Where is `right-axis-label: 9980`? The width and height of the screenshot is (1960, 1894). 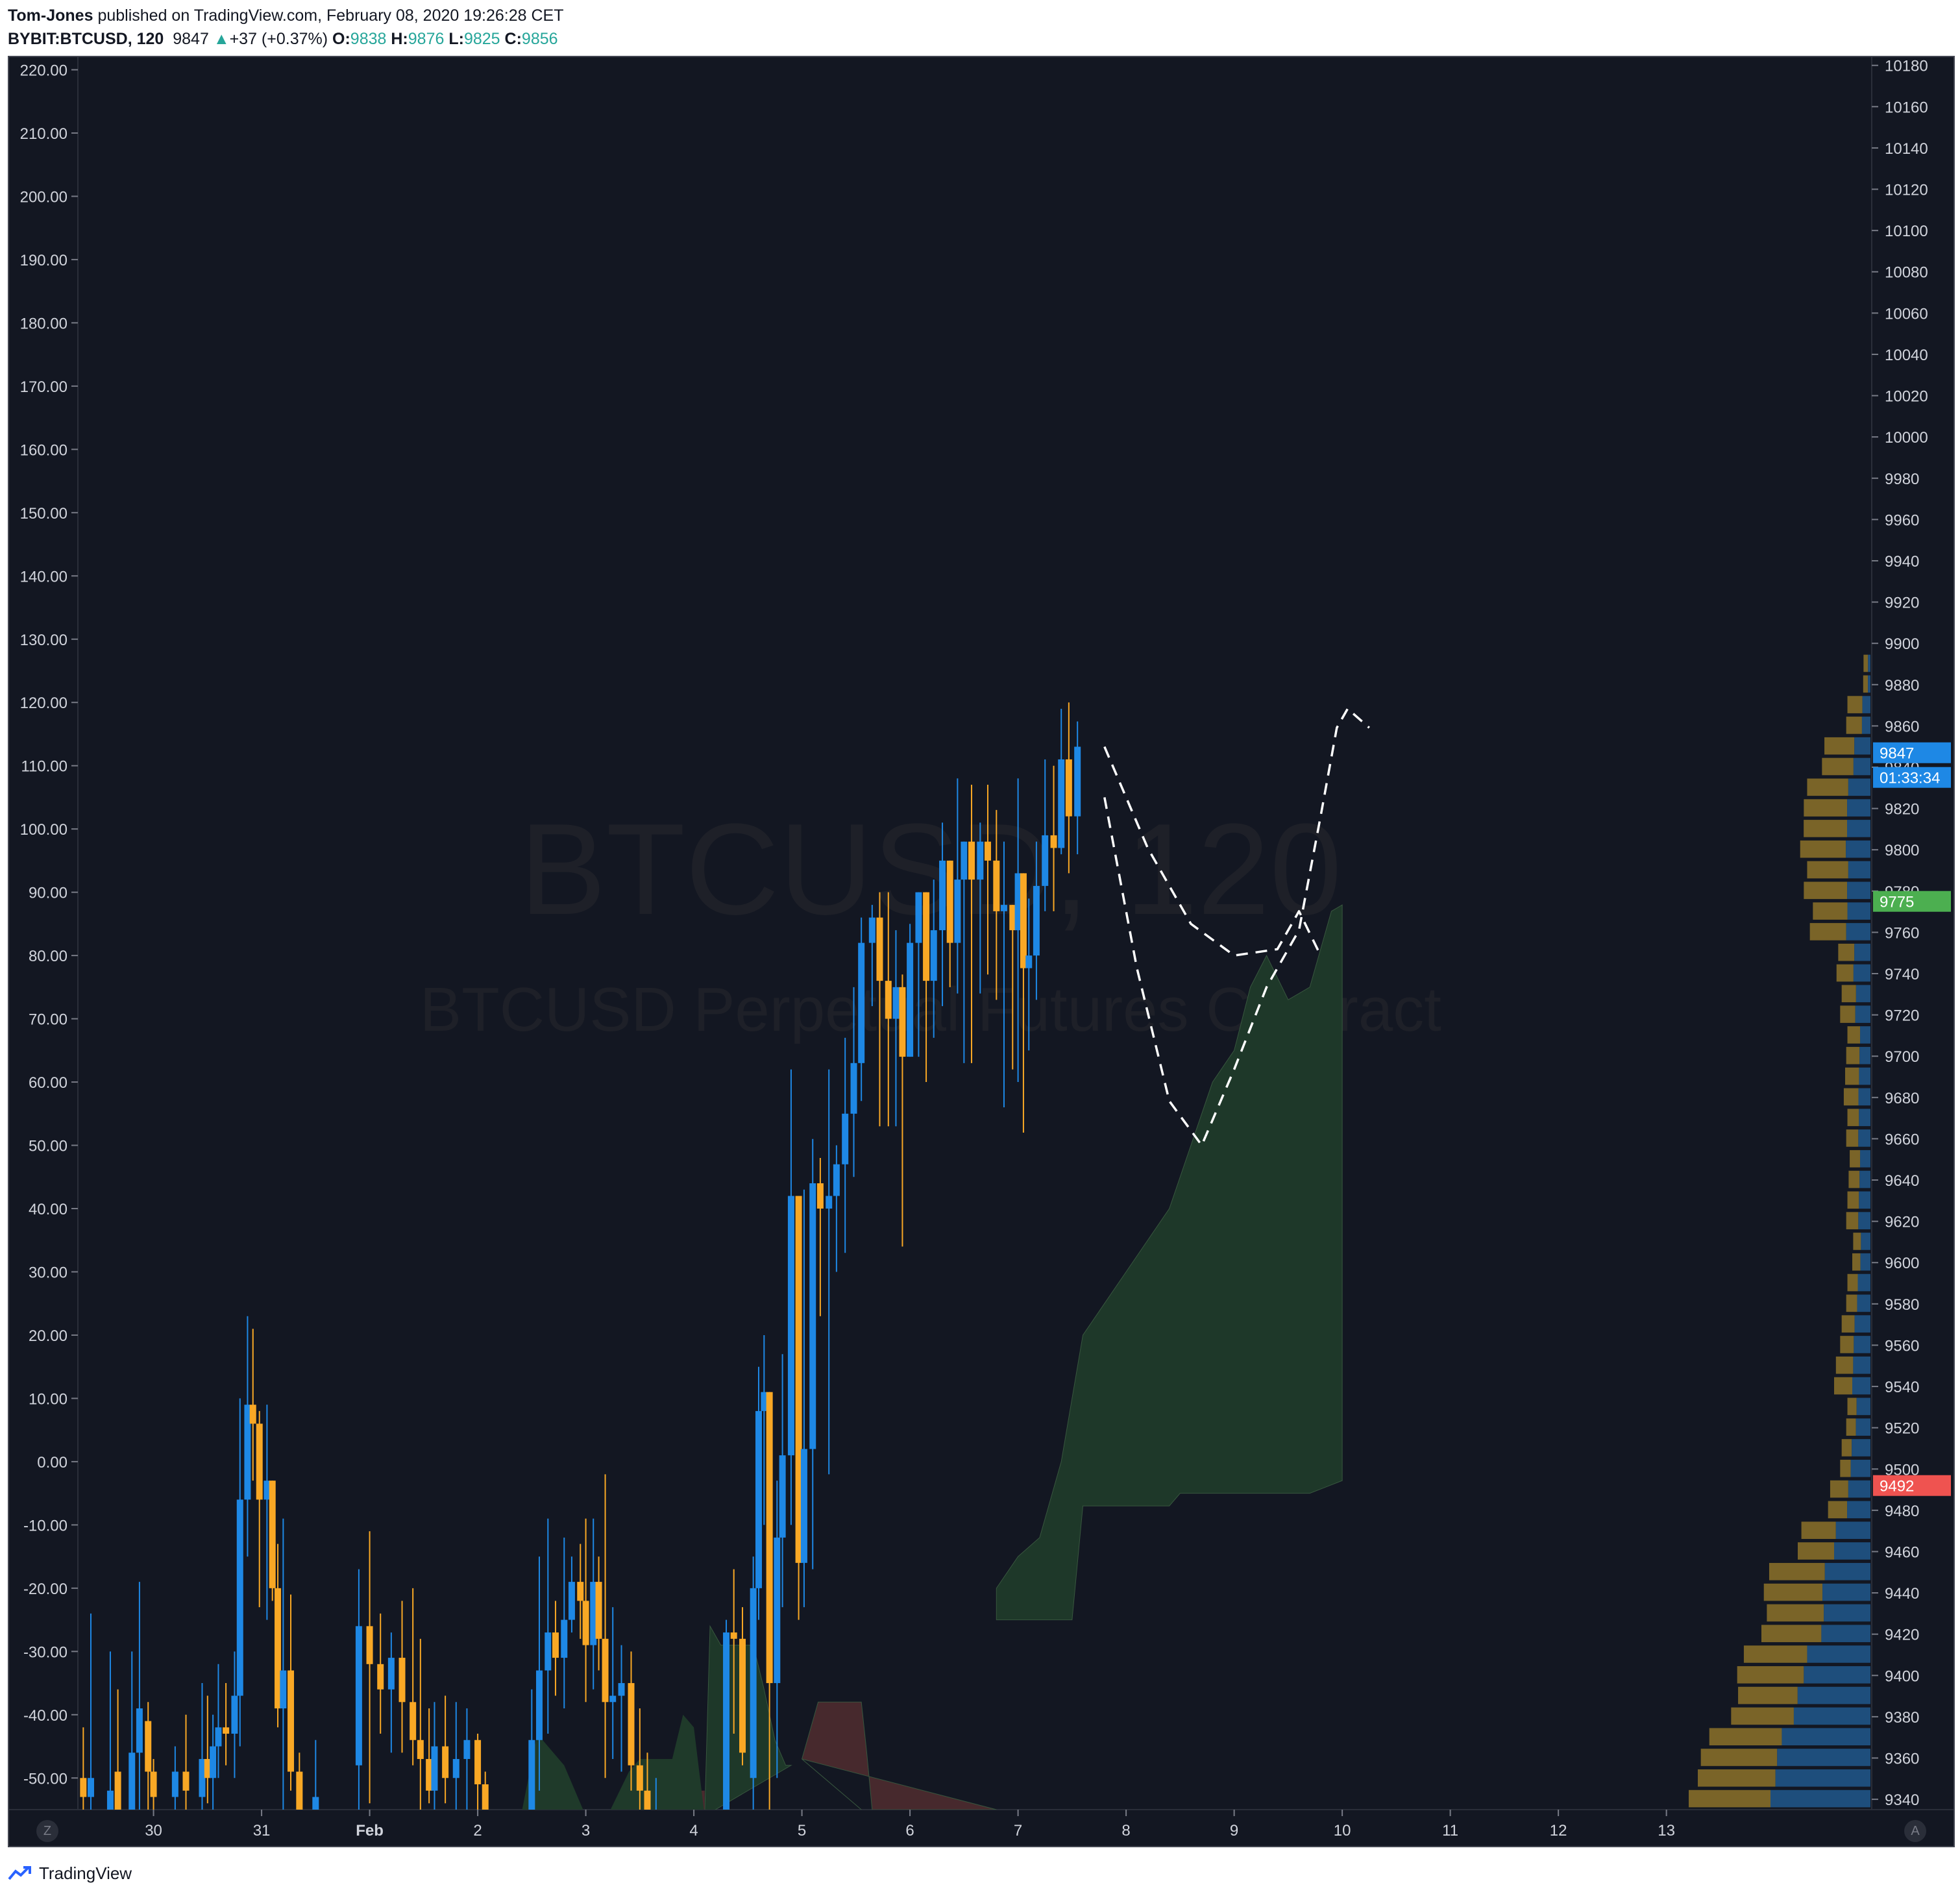 right-axis-label: 9980 is located at coordinates (1902, 479).